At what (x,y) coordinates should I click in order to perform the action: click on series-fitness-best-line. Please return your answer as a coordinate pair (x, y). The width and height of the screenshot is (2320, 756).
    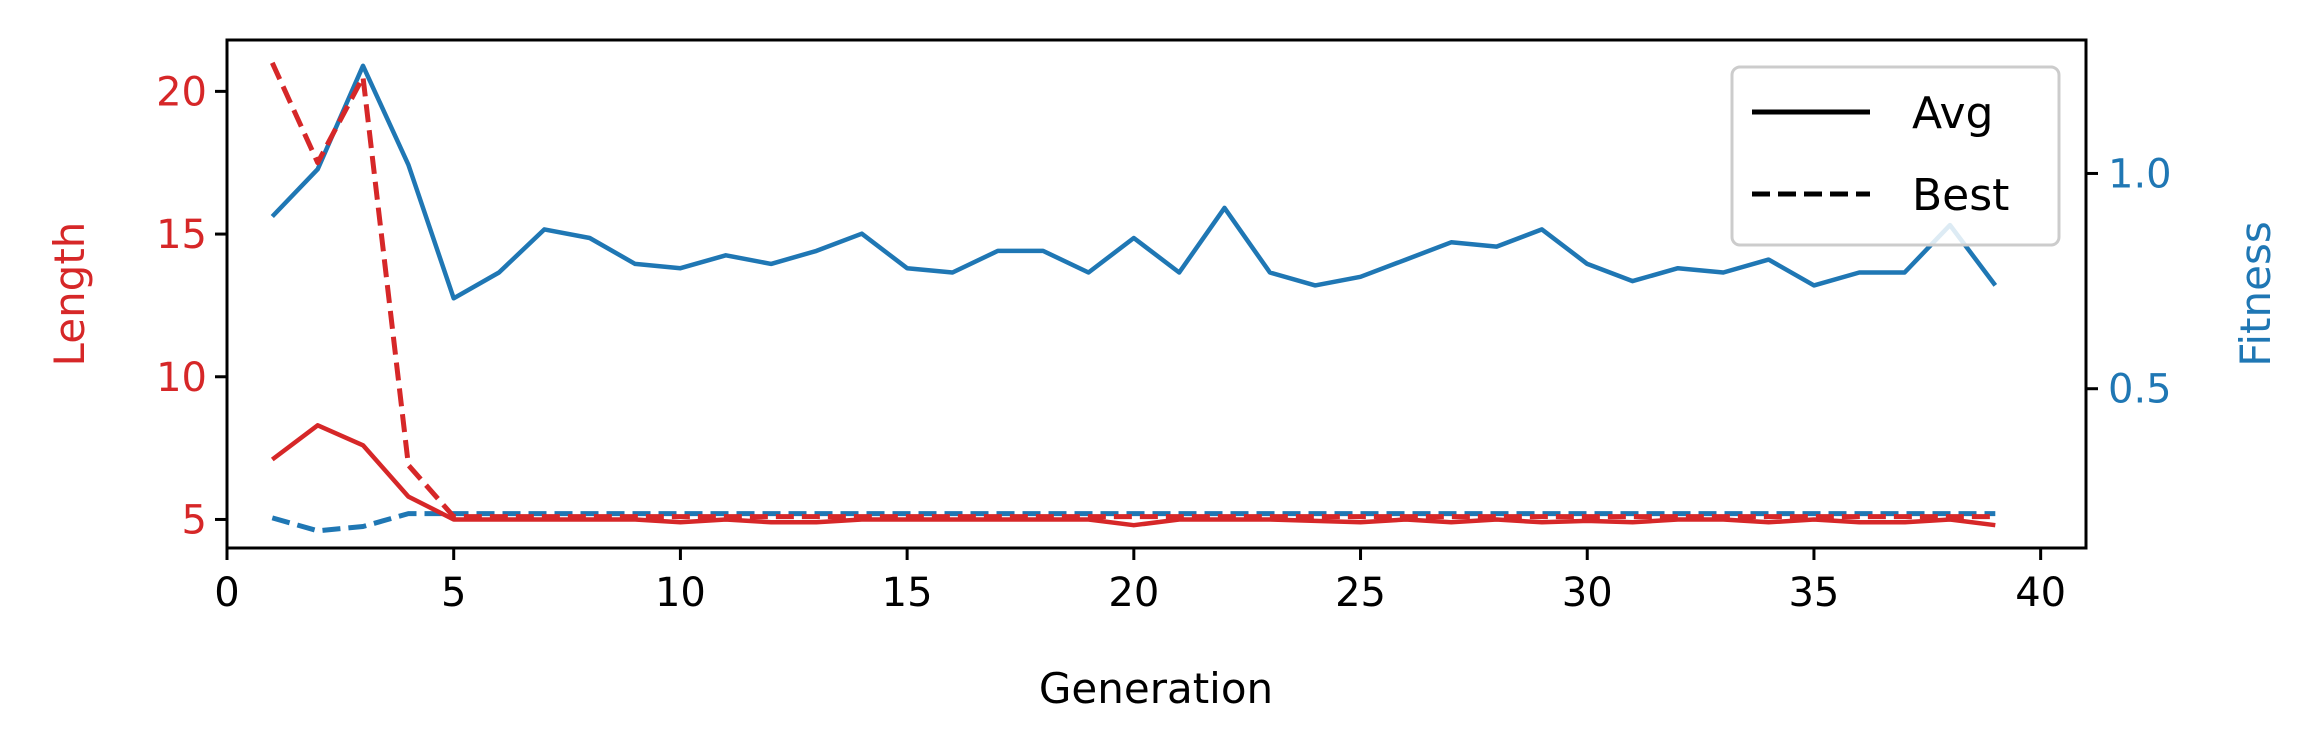
    Looking at the image, I should click on (1133, 522).